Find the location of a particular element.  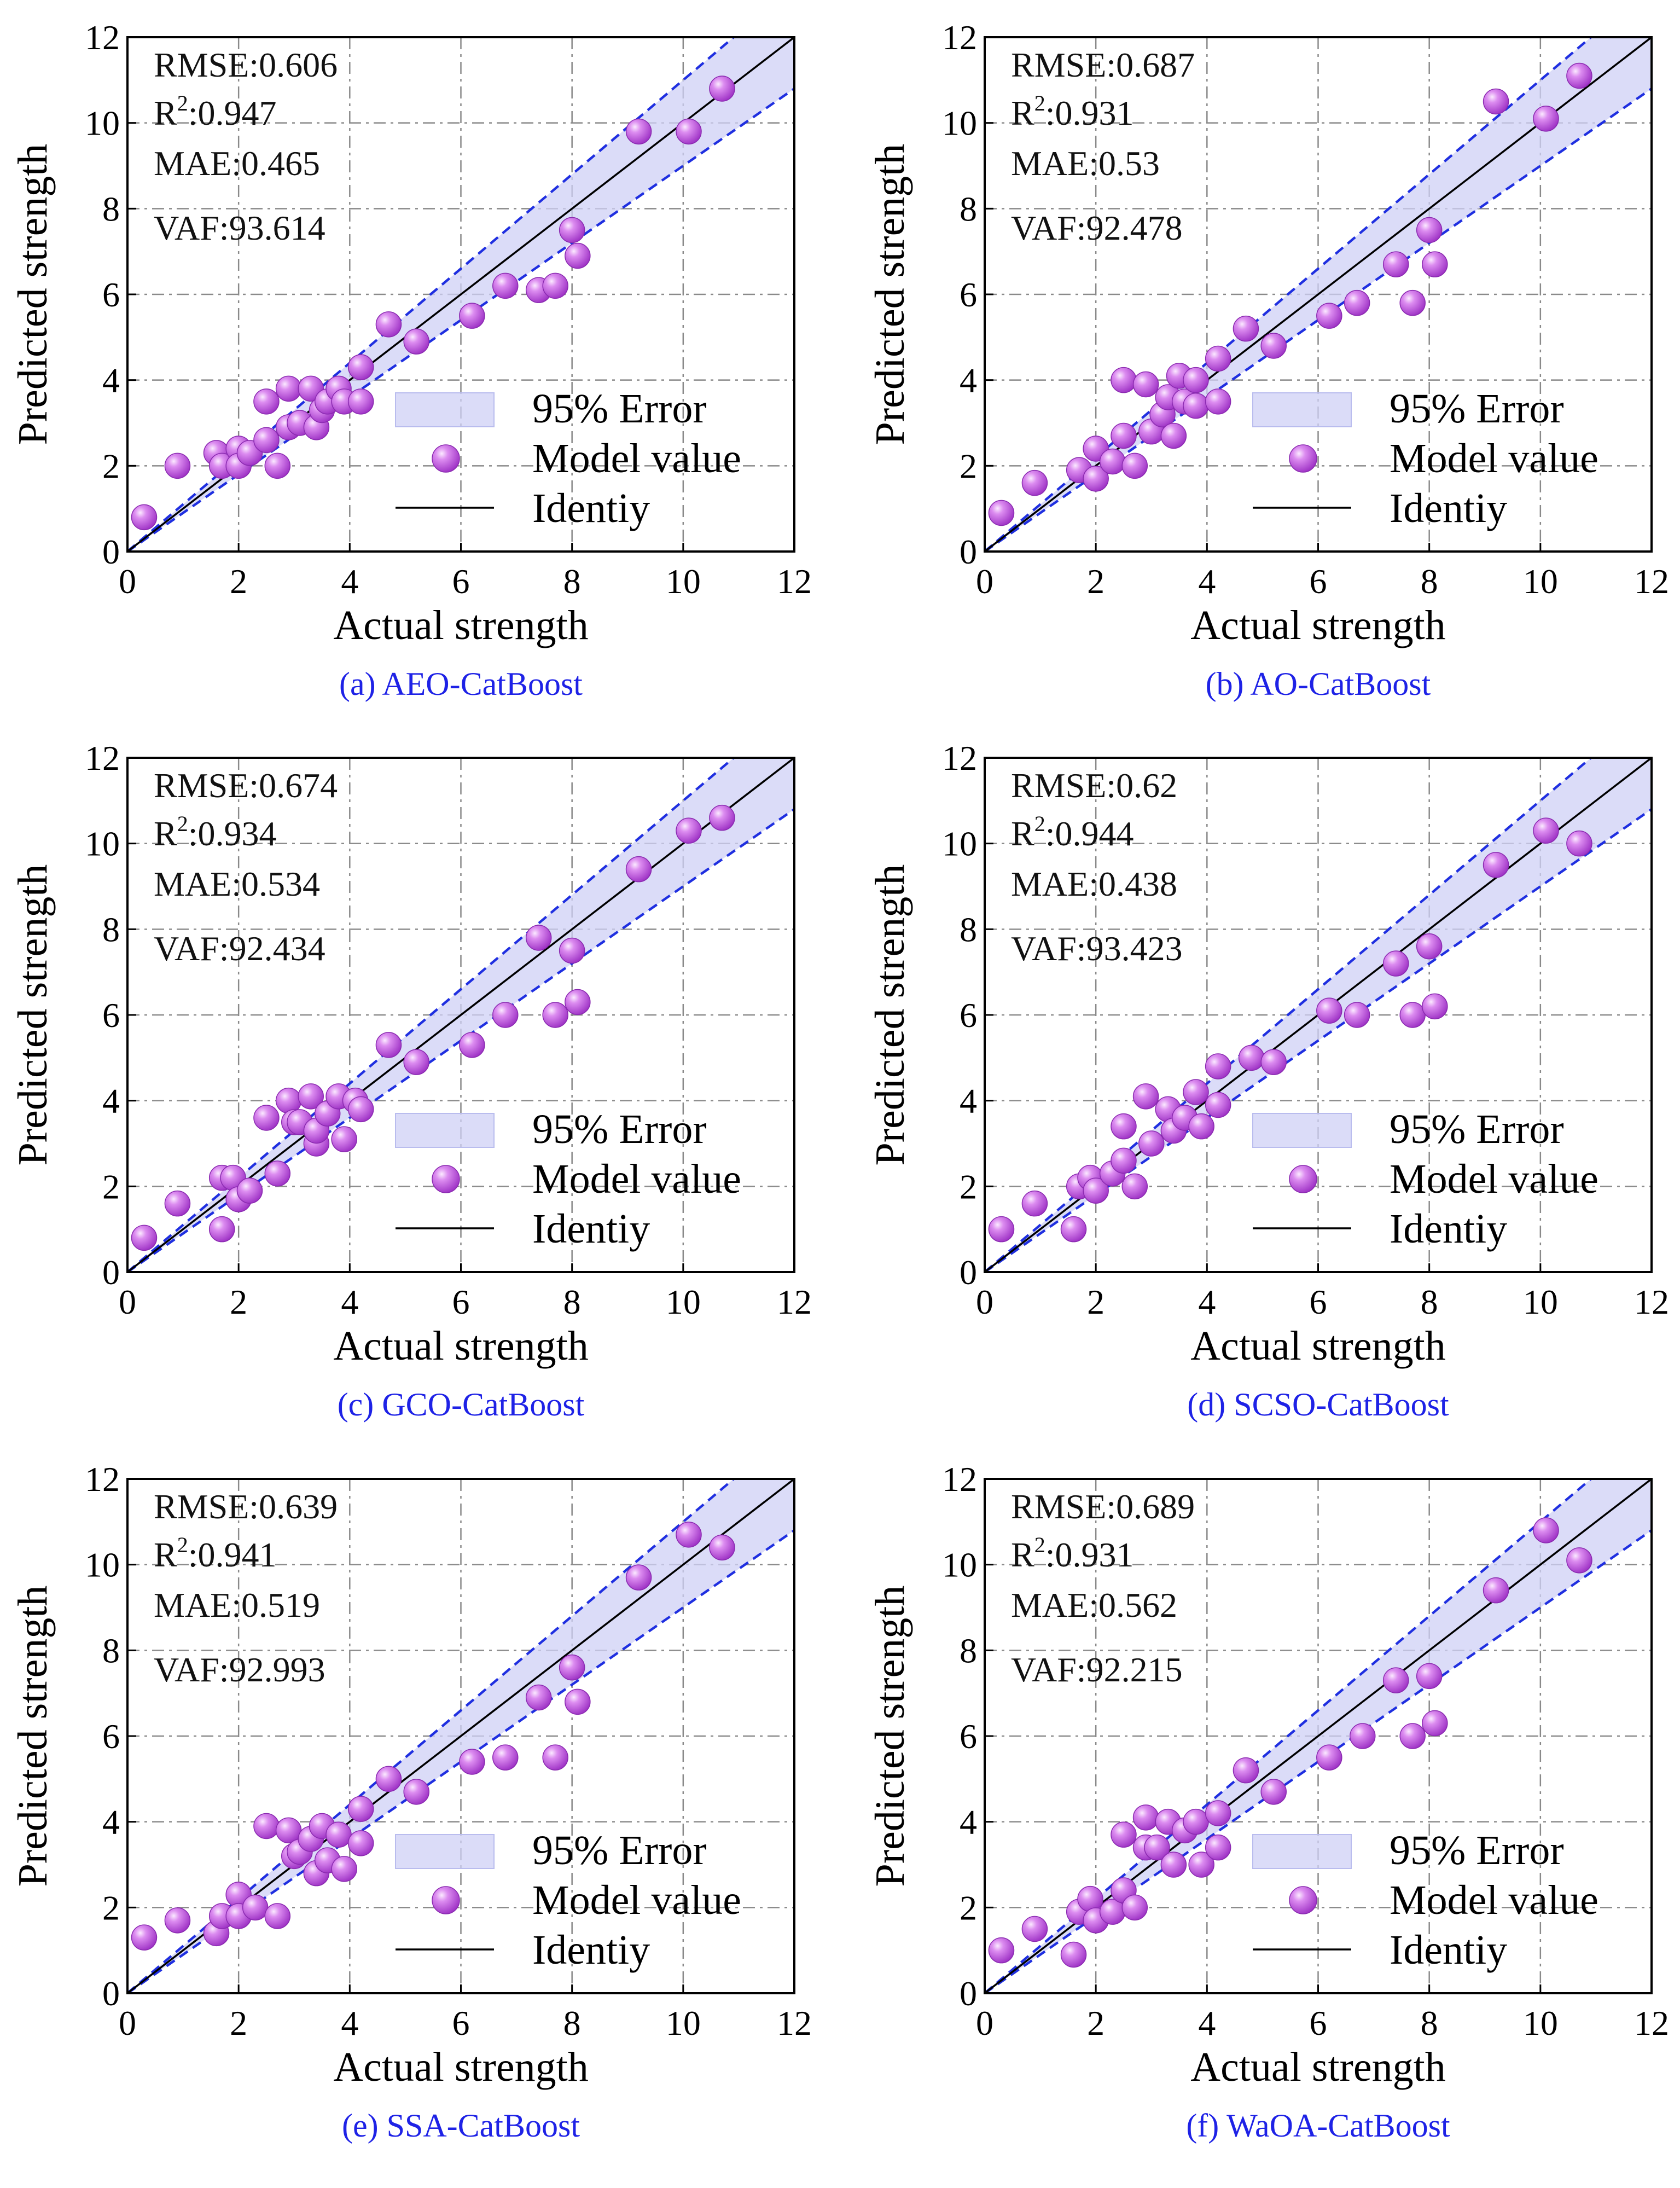

y-tick-label: 4 is located at coordinates (968, 381).